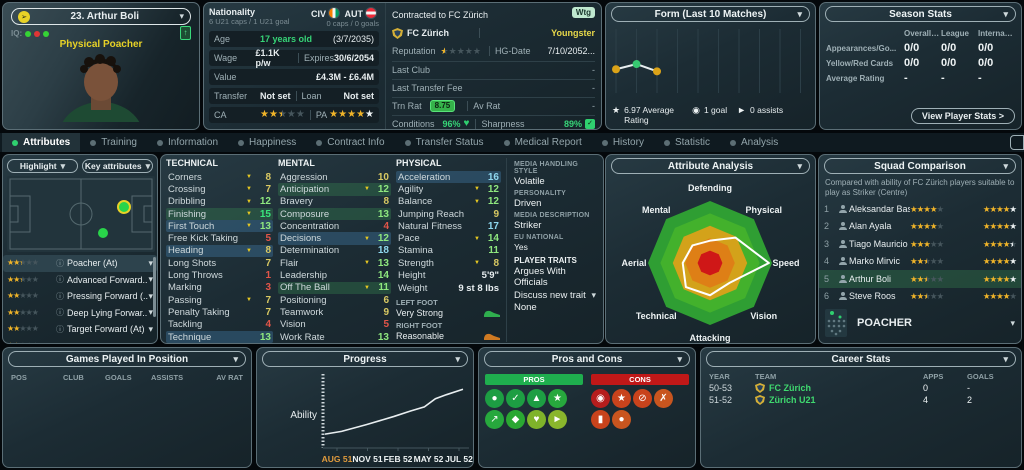  What do you see at coordinates (267, 142) in the screenshot?
I see `tab-happiness: Happiness` at bounding box center [267, 142].